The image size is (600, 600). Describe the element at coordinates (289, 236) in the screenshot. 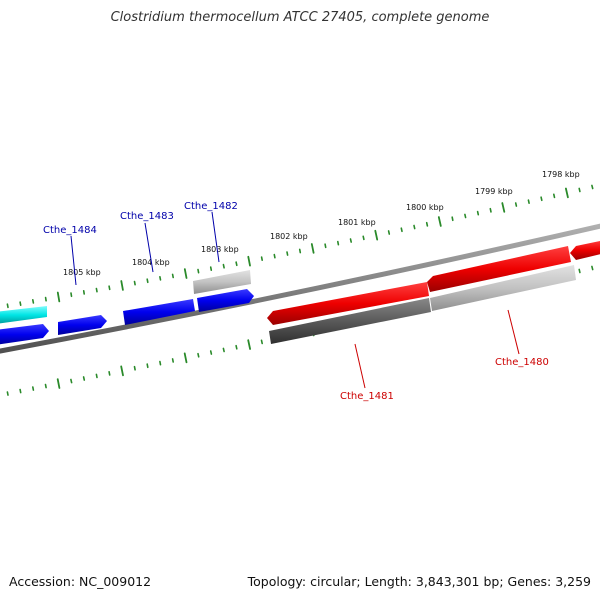

I see `kbp-label-1802: 1802 kbp` at that location.